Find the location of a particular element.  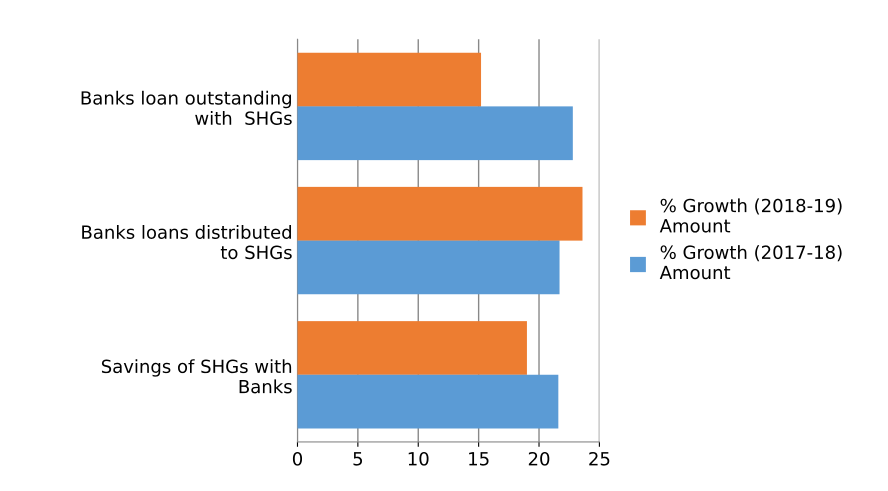

x-tick-label: 25 is located at coordinates (599, 459).